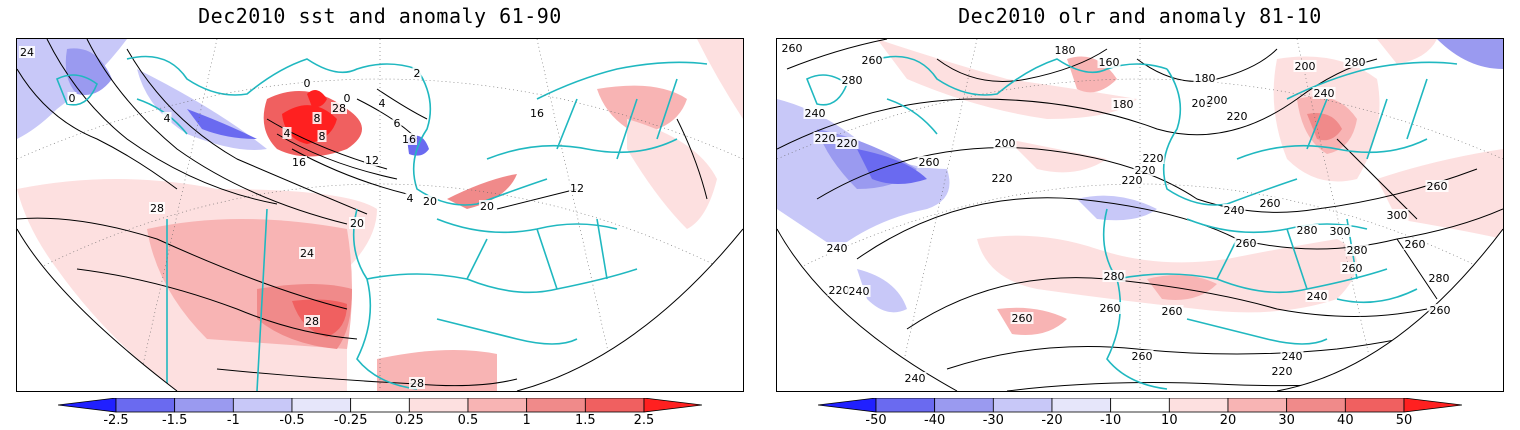 This screenshot has height=430, width=1520. Describe the element at coordinates (847, 405) in the screenshot. I see `olr-colorbar-low-triangle` at that location.